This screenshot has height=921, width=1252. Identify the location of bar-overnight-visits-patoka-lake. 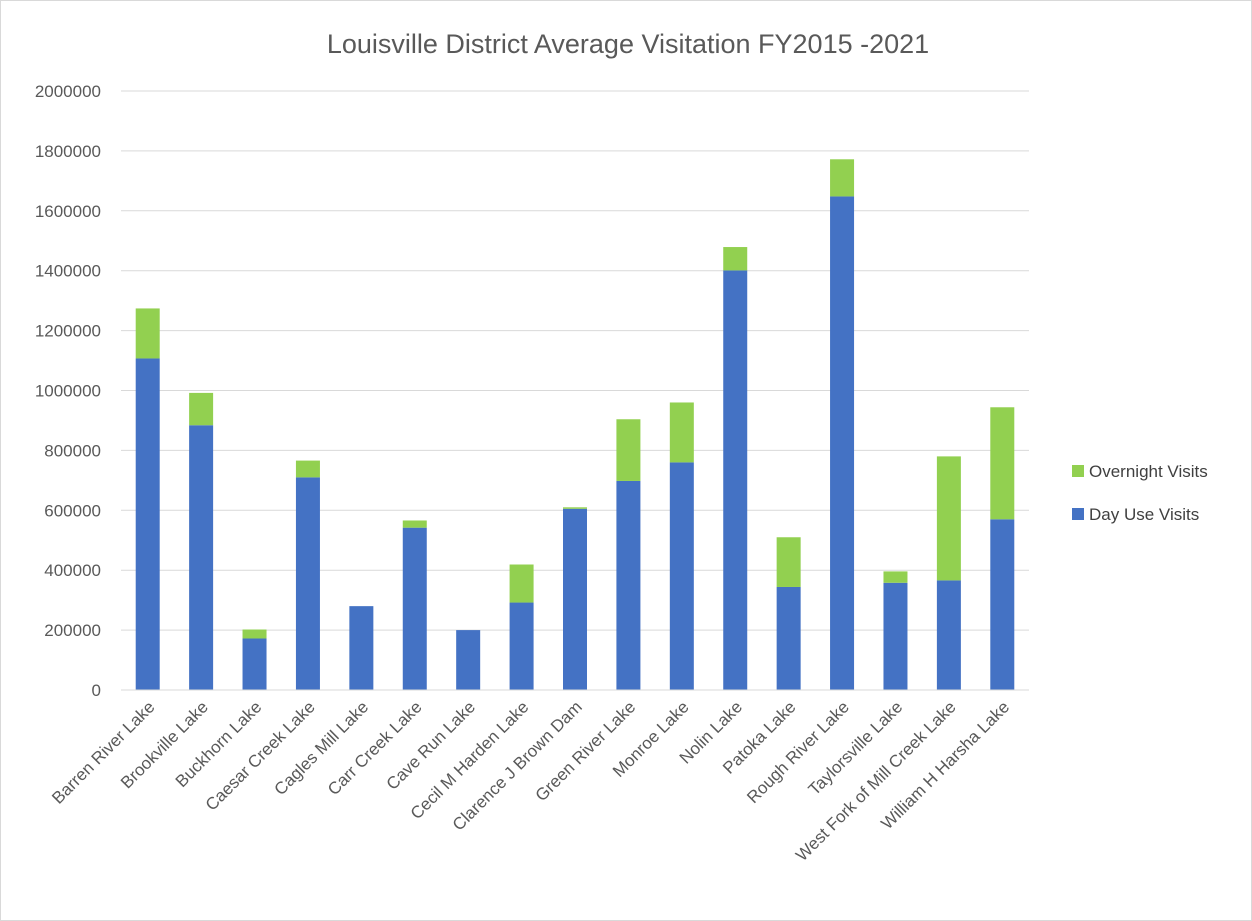
(788, 562).